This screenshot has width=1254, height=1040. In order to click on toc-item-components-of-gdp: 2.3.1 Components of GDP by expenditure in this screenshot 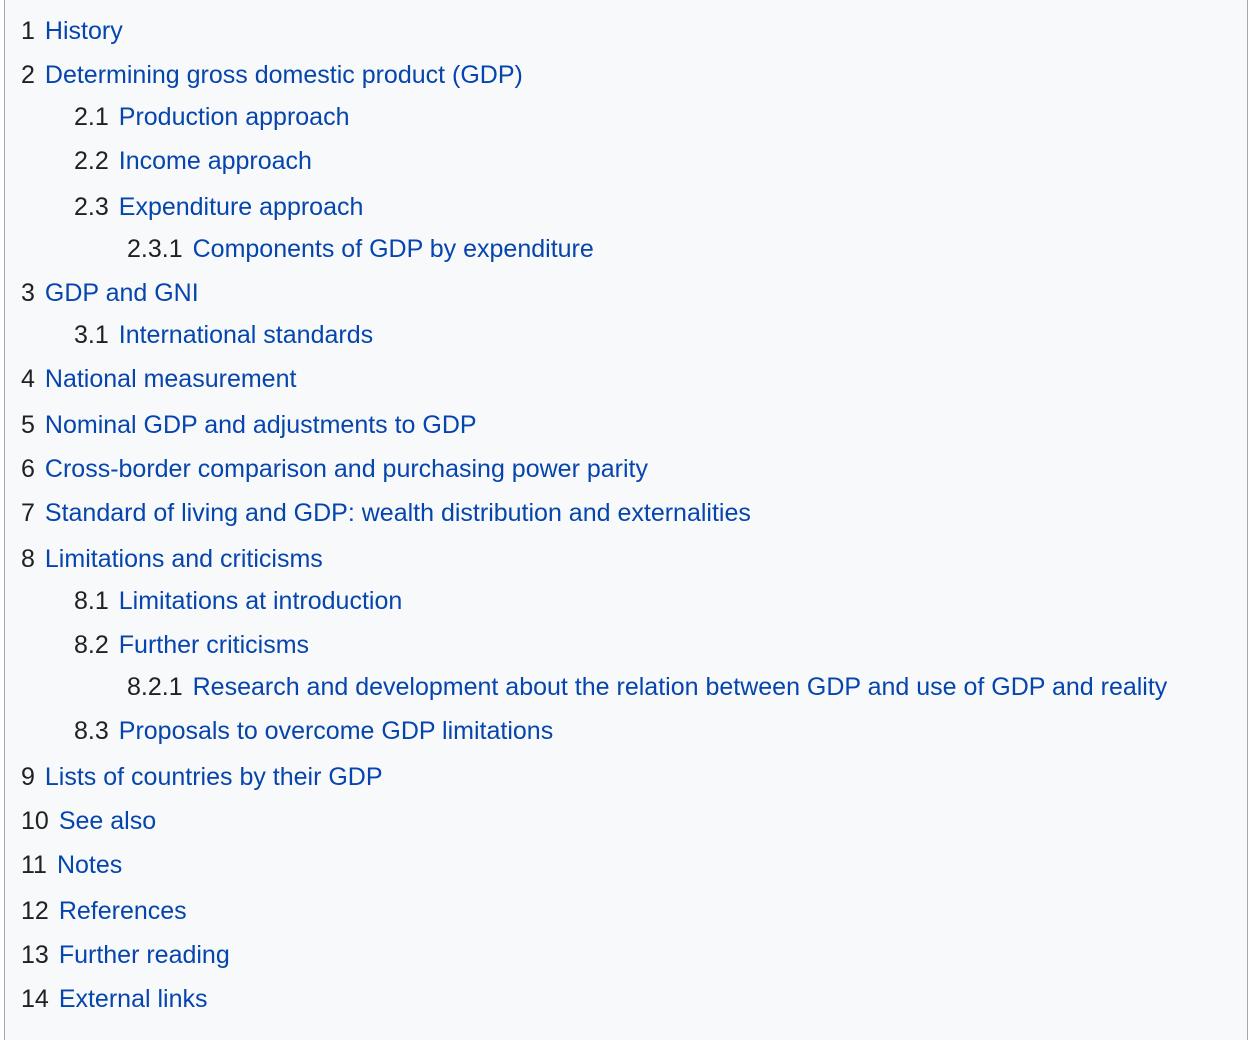, I will do `click(360, 249)`.